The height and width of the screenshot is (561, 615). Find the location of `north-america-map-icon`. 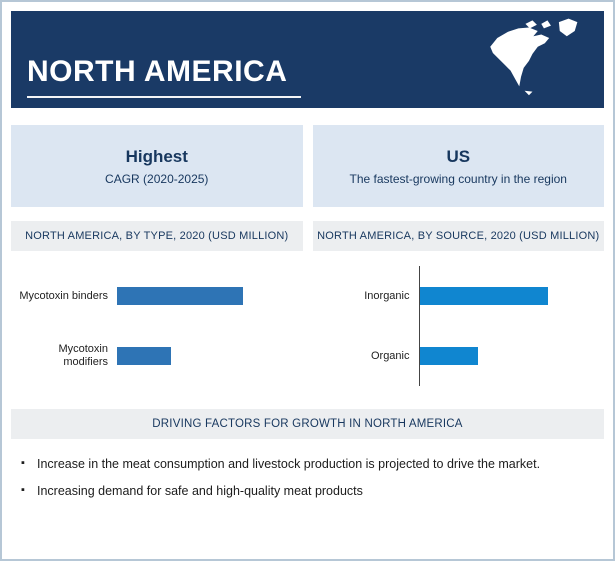

north-america-map-icon is located at coordinates (536, 60).